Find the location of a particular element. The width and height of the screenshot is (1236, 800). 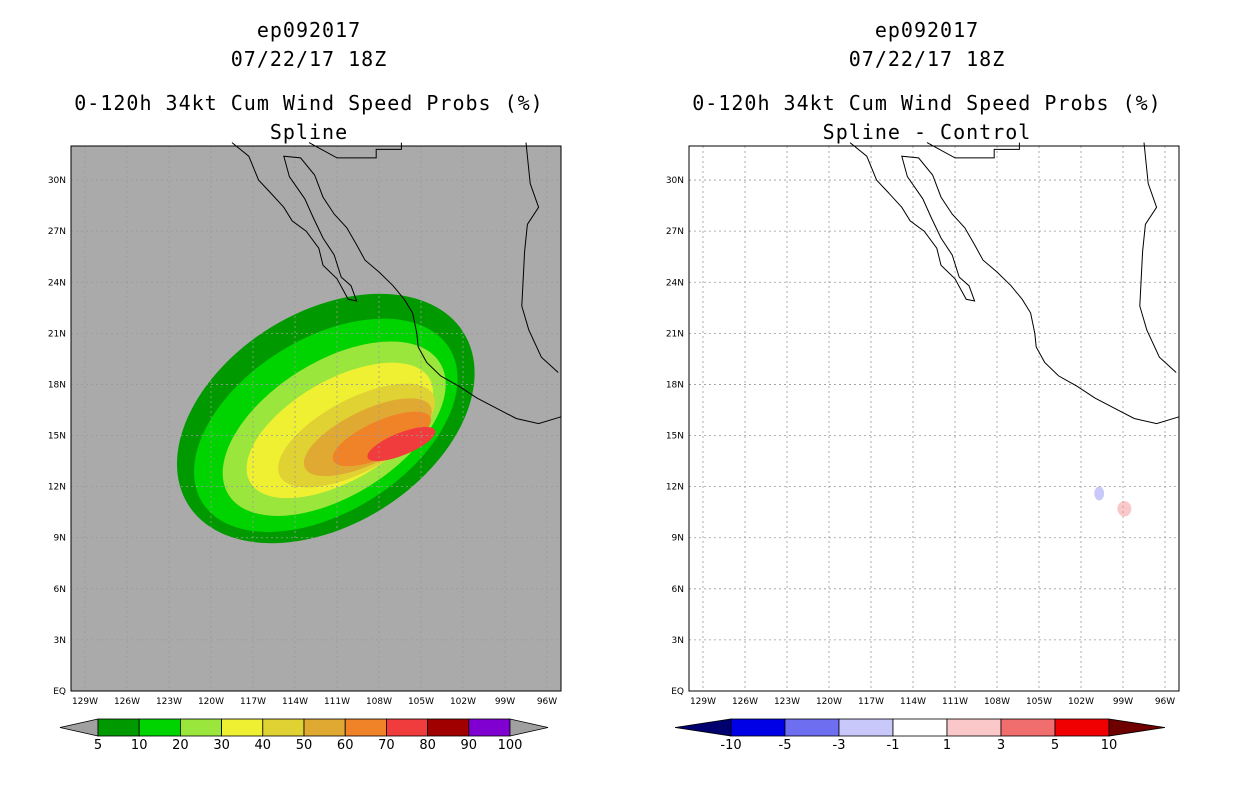

left-border is located at coordinates (355, 150).